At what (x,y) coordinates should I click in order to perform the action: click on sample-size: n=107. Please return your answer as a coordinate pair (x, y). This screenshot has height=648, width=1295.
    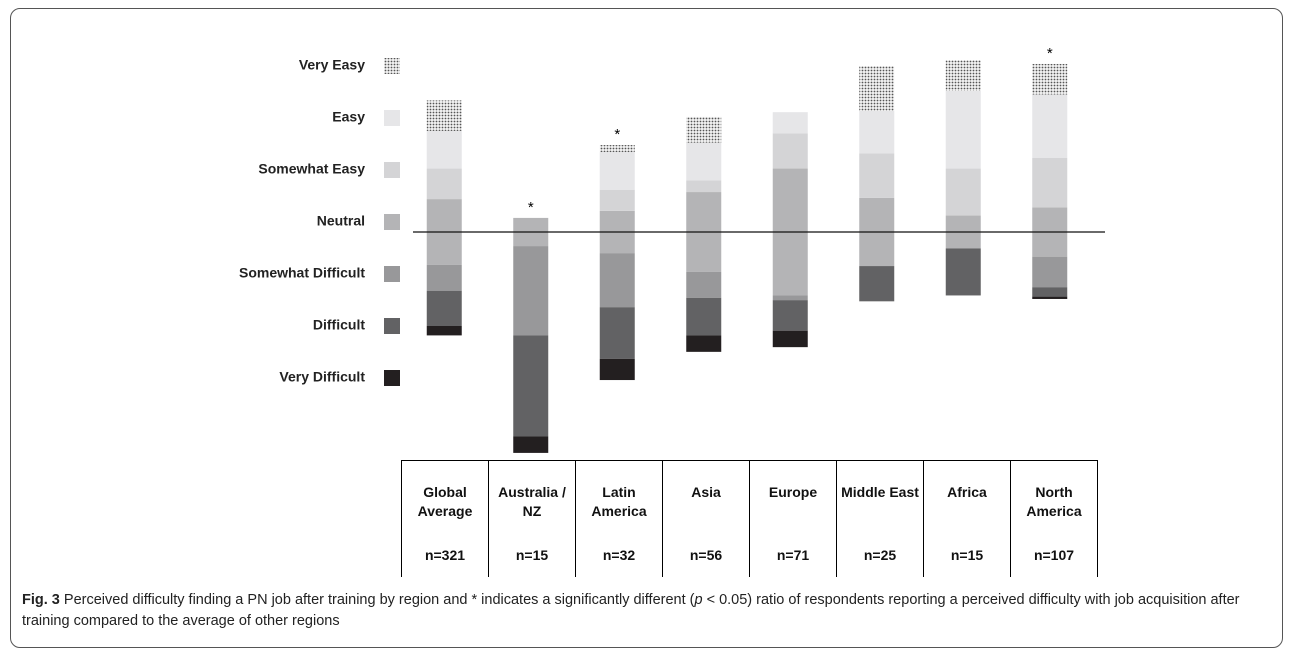
    Looking at the image, I should click on (1054, 561).